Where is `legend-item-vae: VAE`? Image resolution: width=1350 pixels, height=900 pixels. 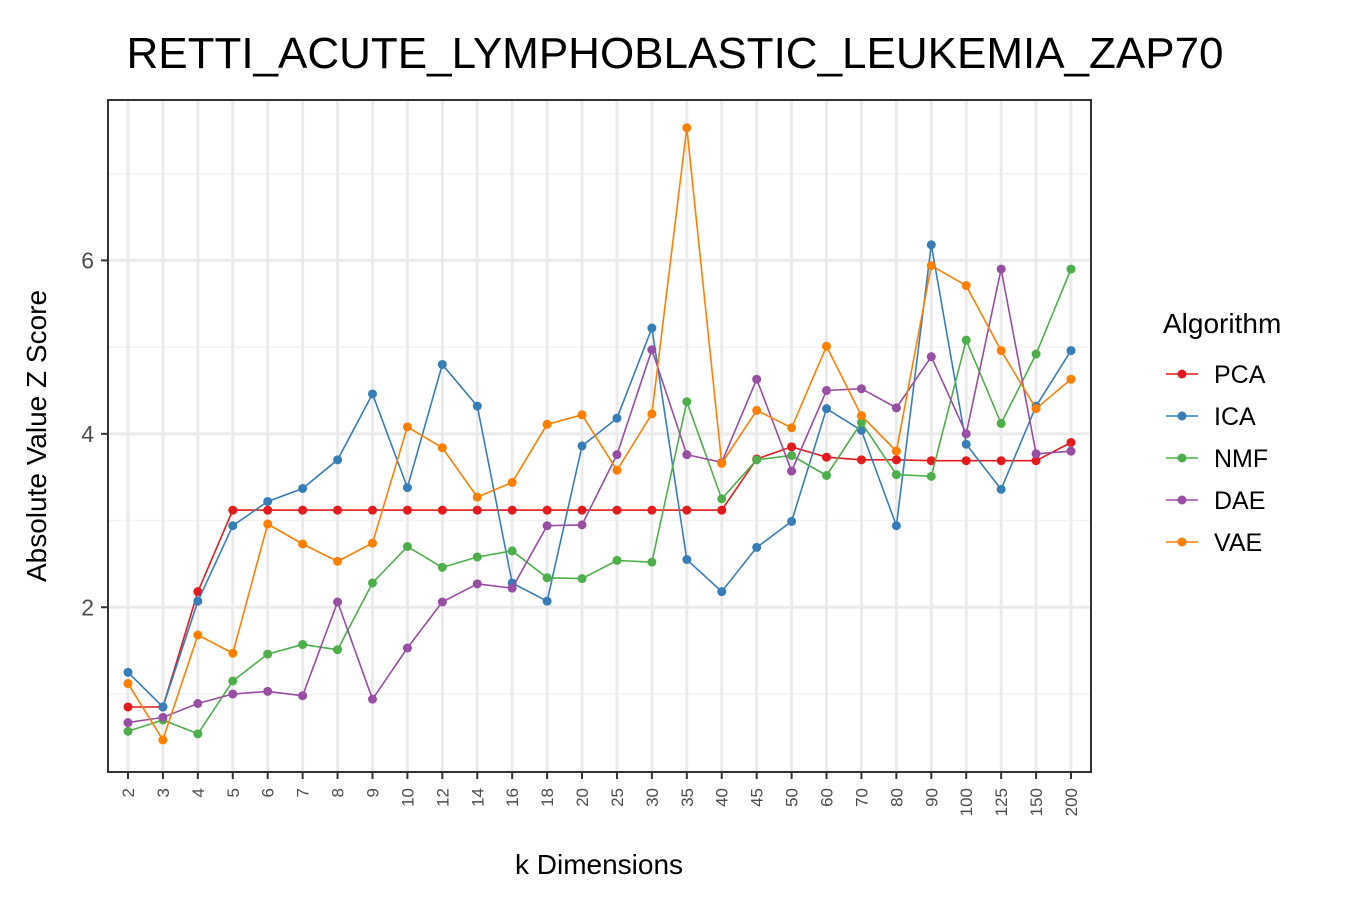
legend-item-vae: VAE is located at coordinates (1214, 543).